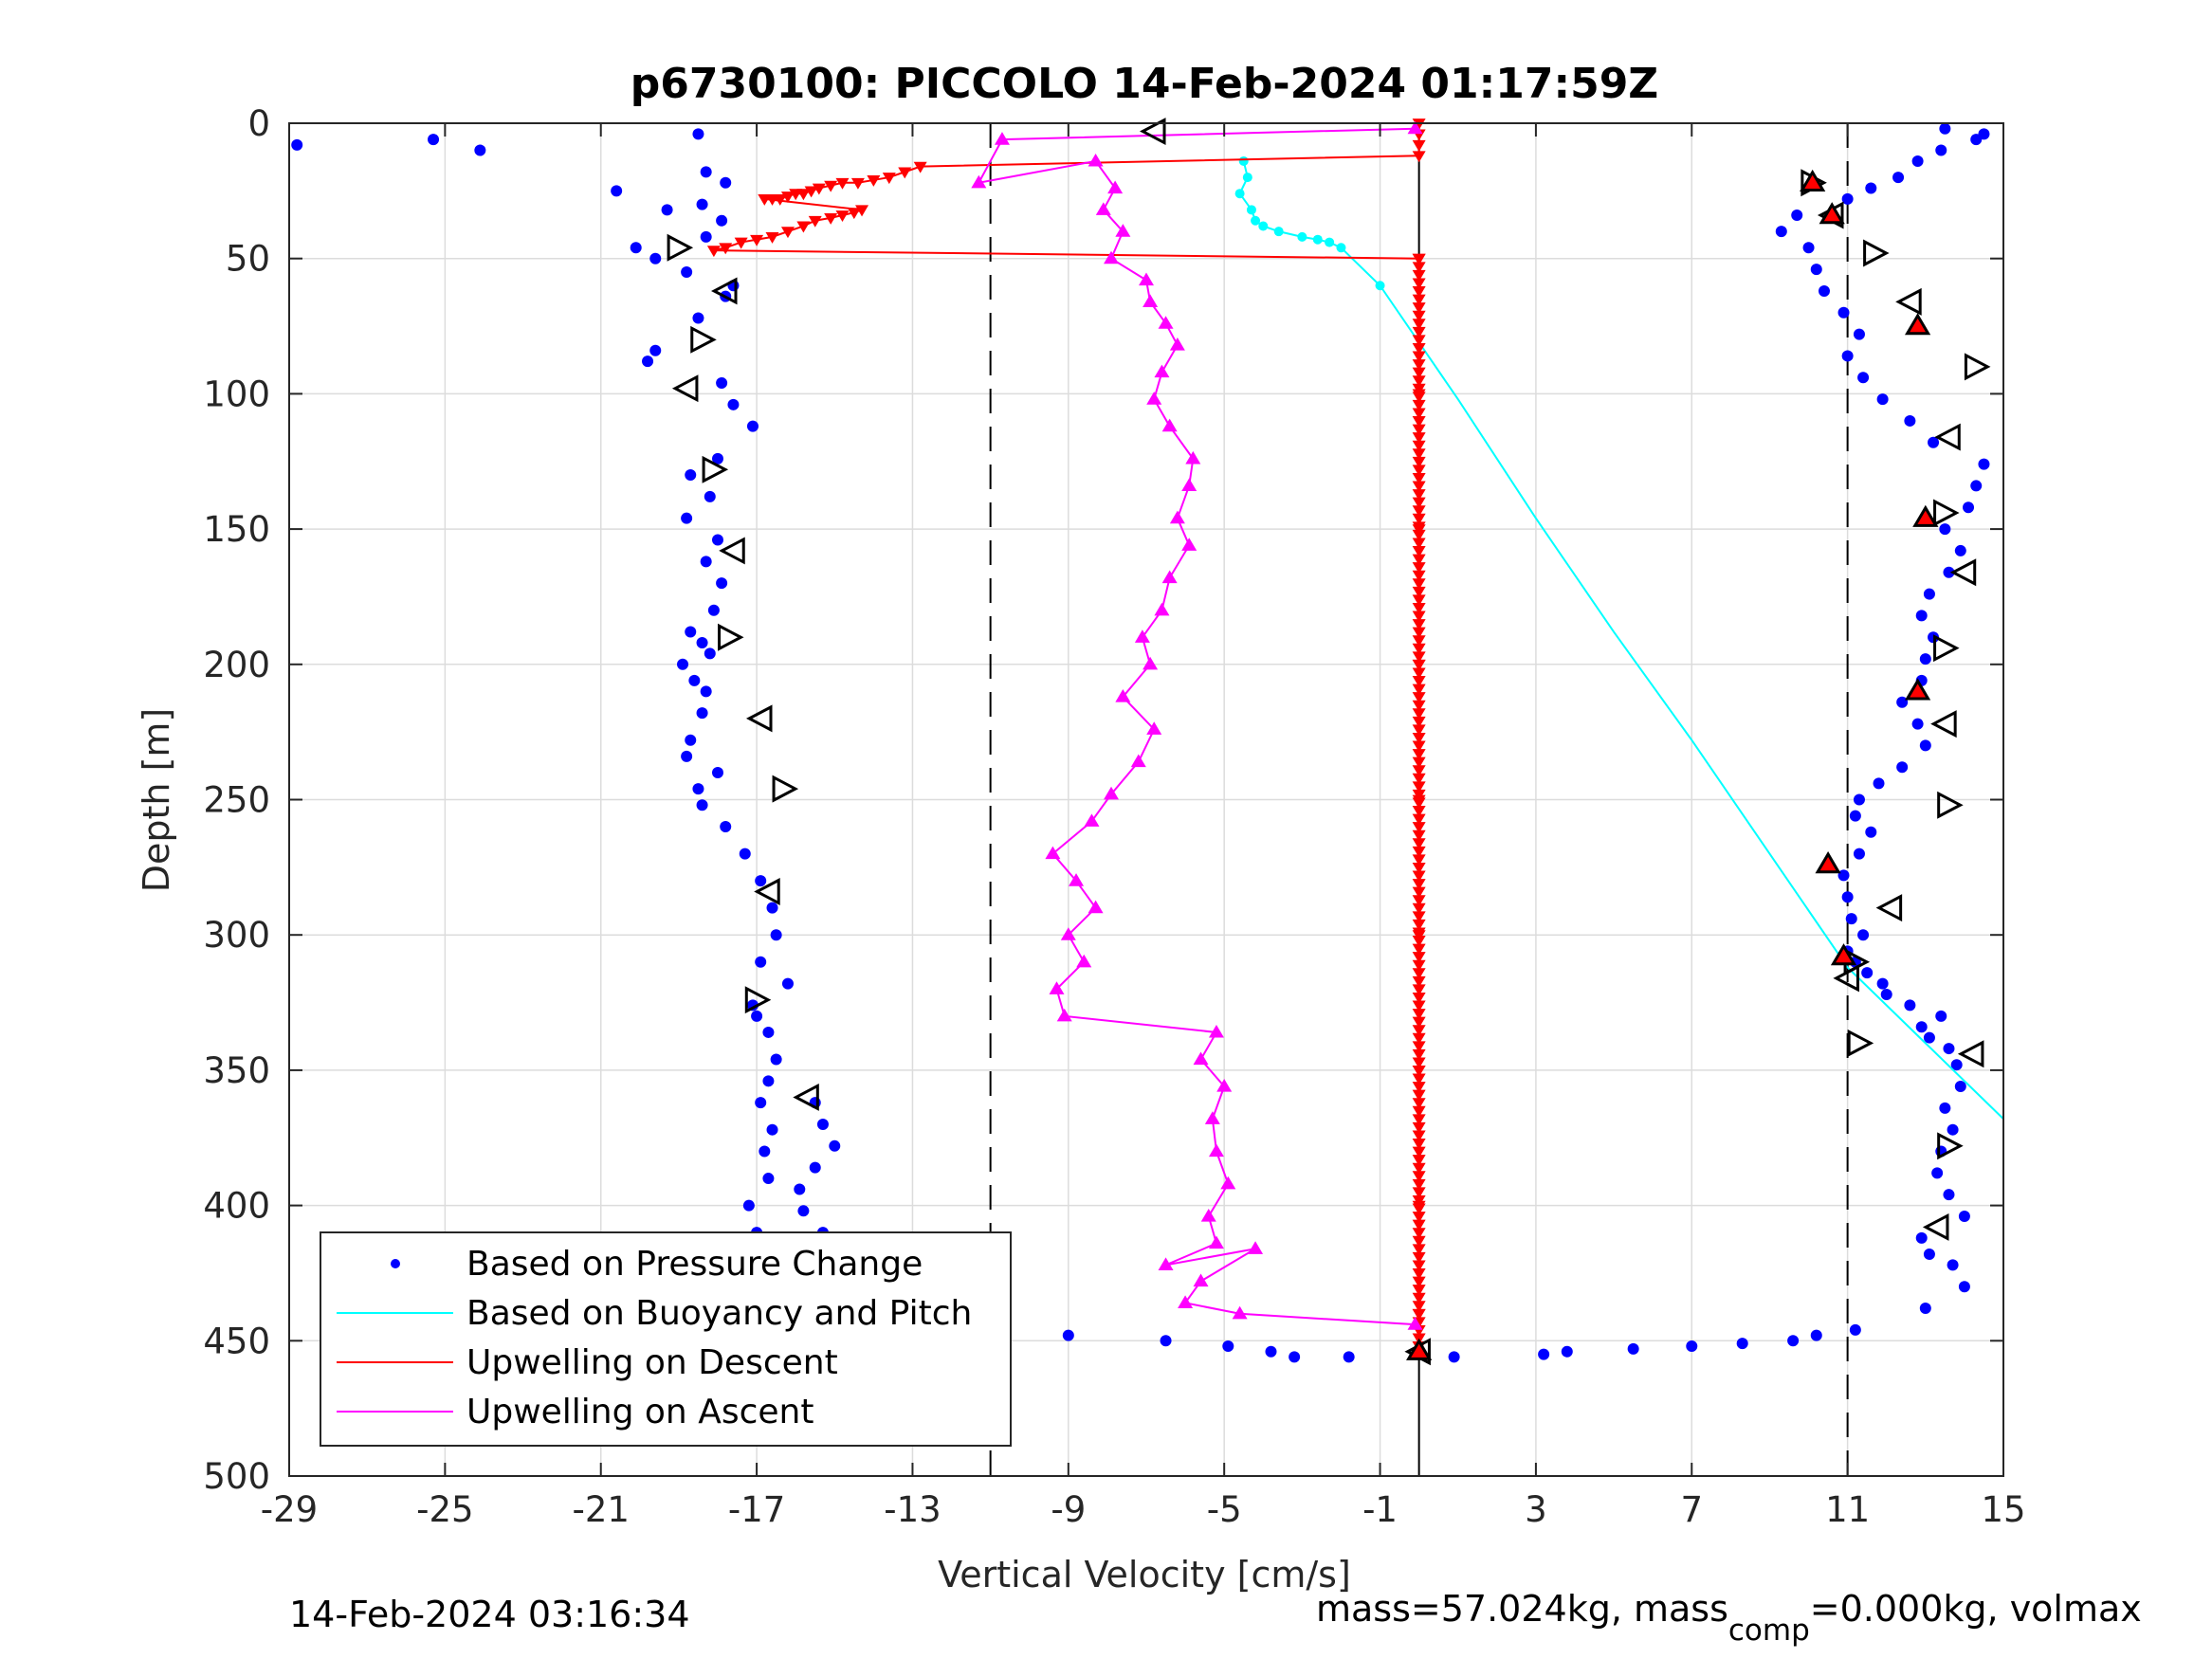 The image size is (2212, 1659). Describe the element at coordinates (1536, 1509) in the screenshot. I see `x-tick-label: 3` at that location.